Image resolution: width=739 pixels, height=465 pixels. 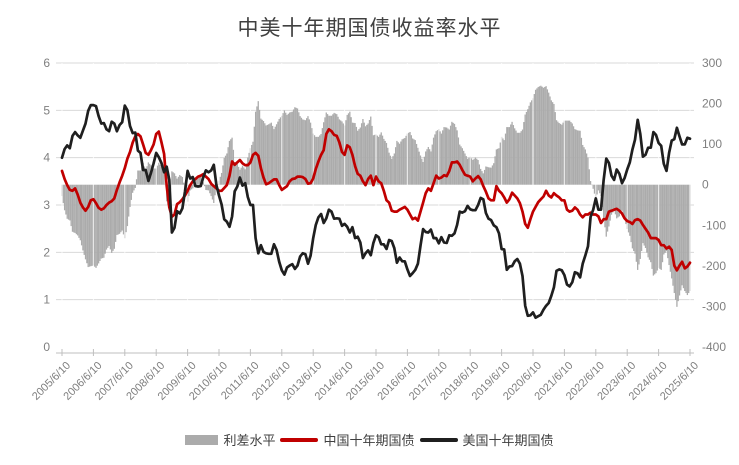 I want to click on legend-swatch-china-line, so click(x=299, y=439).